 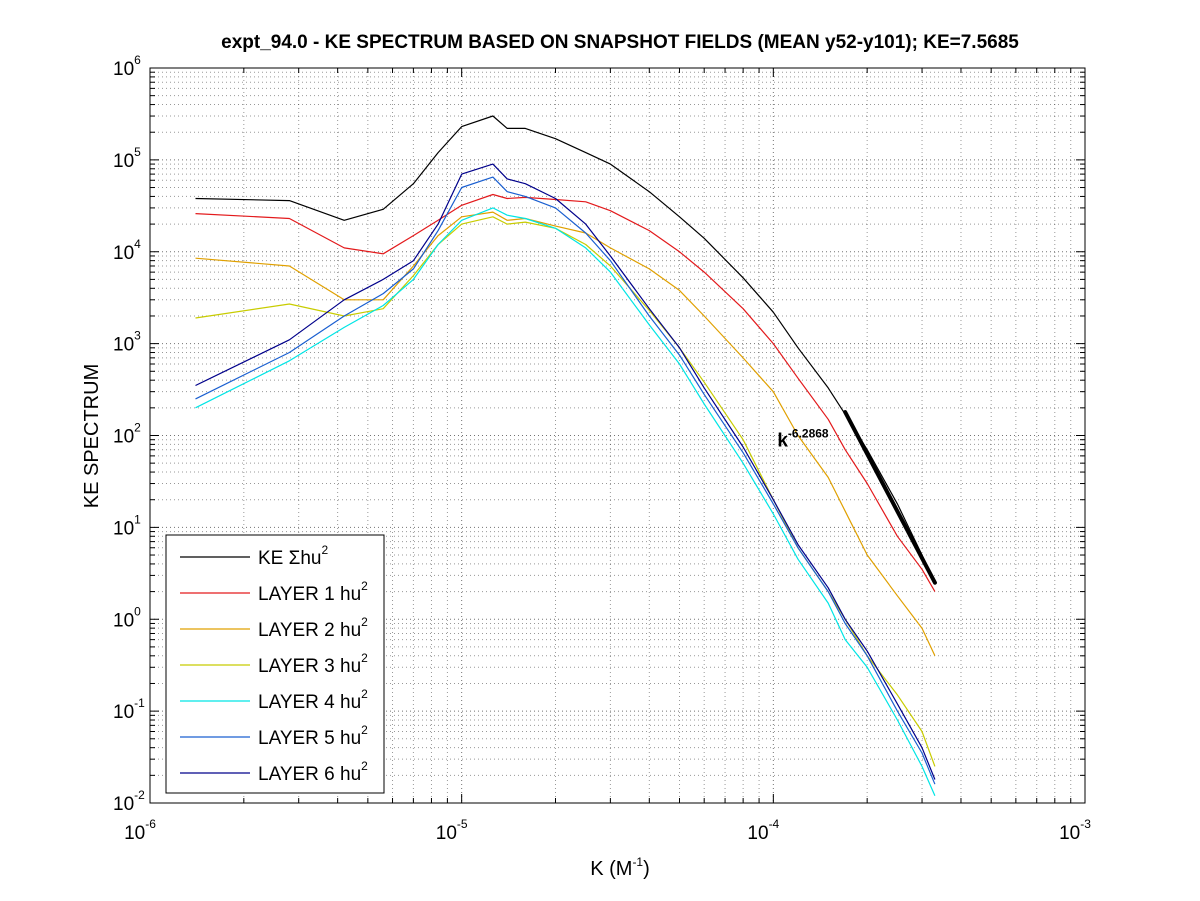 I want to click on legend-label: LAYER 1 hu2, so click(x=313, y=592).